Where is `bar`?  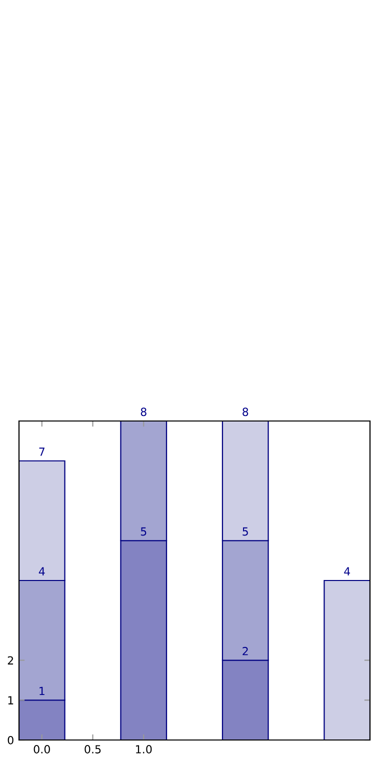
bar is located at coordinates (347, 660).